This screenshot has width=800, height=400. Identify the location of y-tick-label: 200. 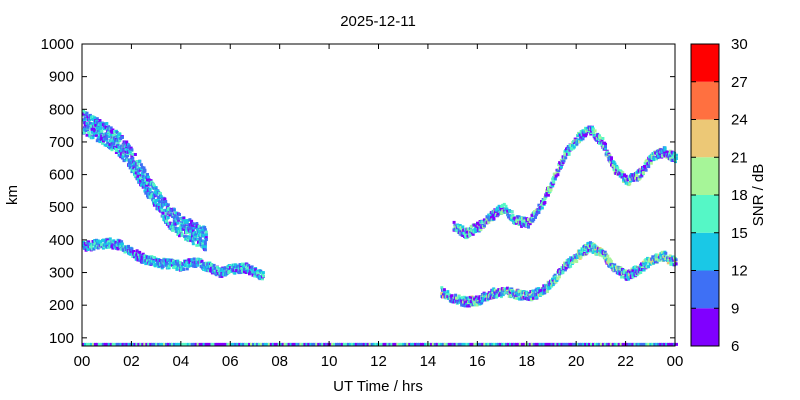
(61, 305).